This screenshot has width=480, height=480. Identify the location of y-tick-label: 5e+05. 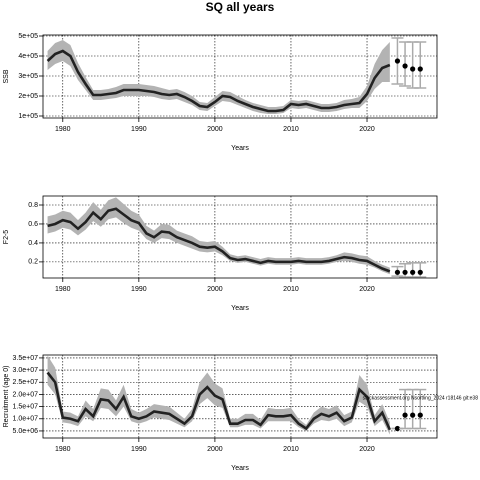
(28, 36).